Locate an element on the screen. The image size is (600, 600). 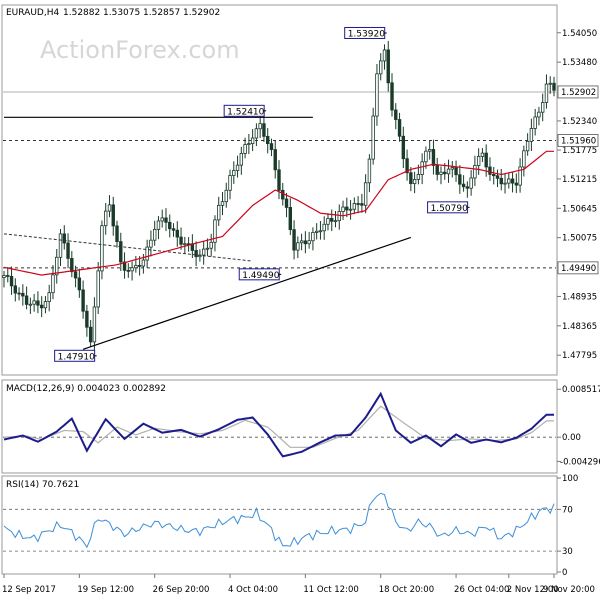
price-axis-label: 1.47795 is located at coordinates (579, 356).